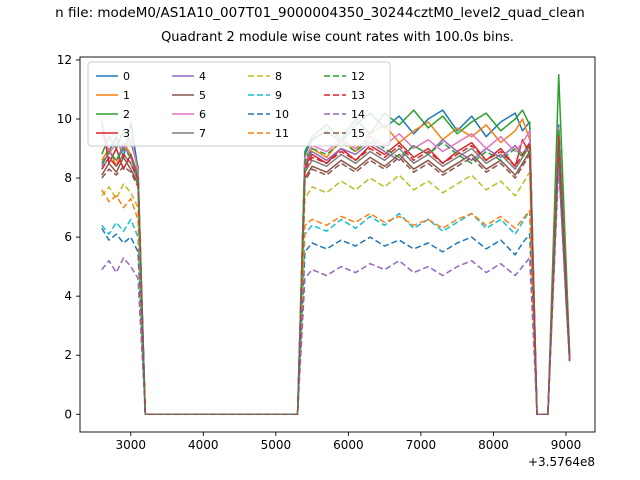 The height and width of the screenshot is (480, 640). Describe the element at coordinates (268, 133) in the screenshot. I see `legend-entry-11: 11` at that location.